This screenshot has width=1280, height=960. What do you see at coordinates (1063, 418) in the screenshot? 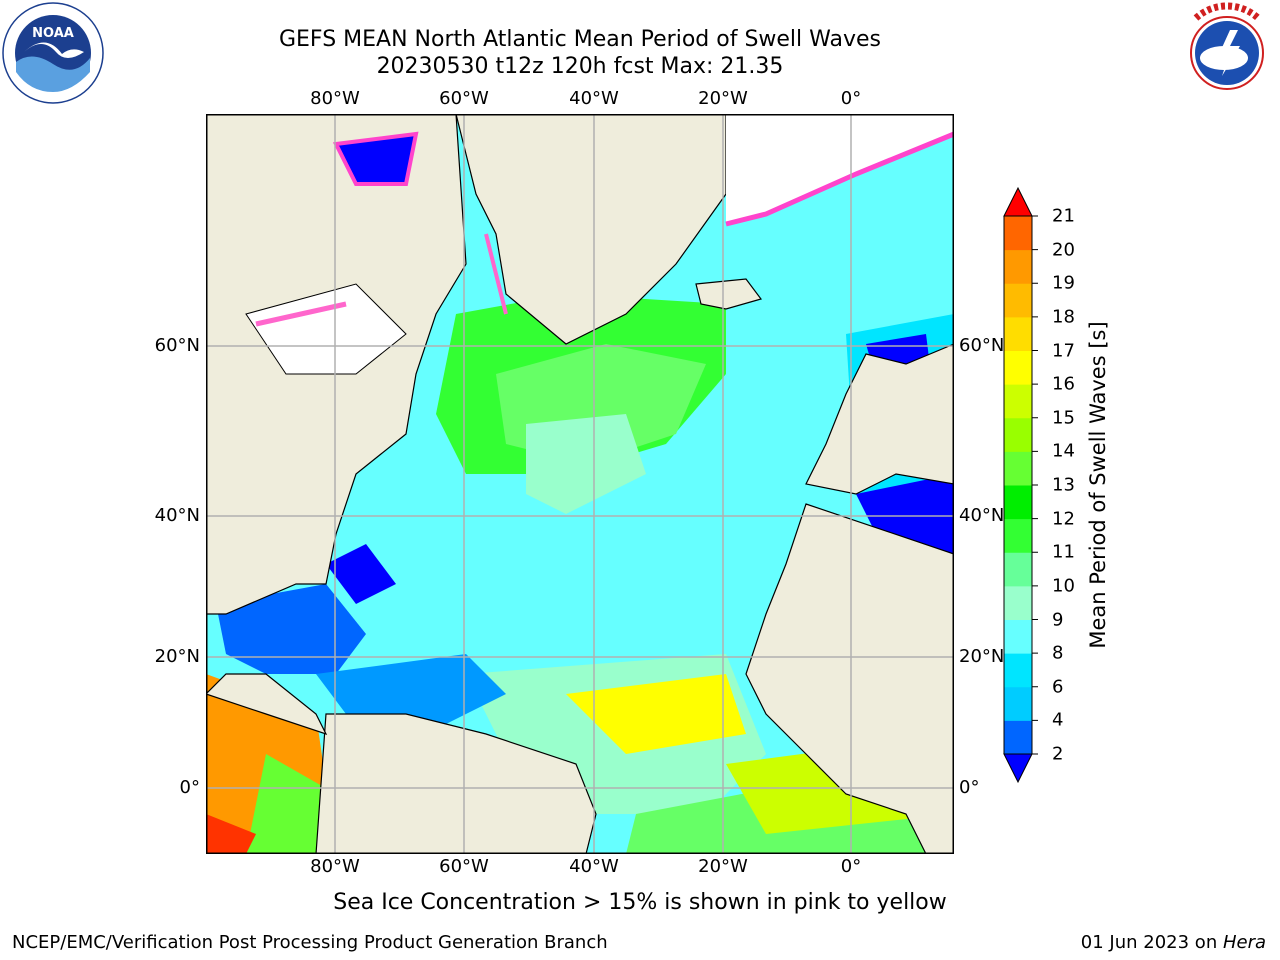
I see `colorbar-tick-label: 15` at bounding box center [1063, 418].